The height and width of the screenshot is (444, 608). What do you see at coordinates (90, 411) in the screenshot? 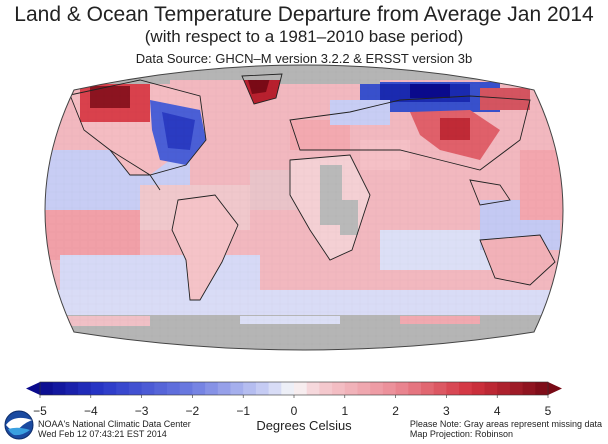
I see `colorbar-tick-label: −4` at bounding box center [90, 411].